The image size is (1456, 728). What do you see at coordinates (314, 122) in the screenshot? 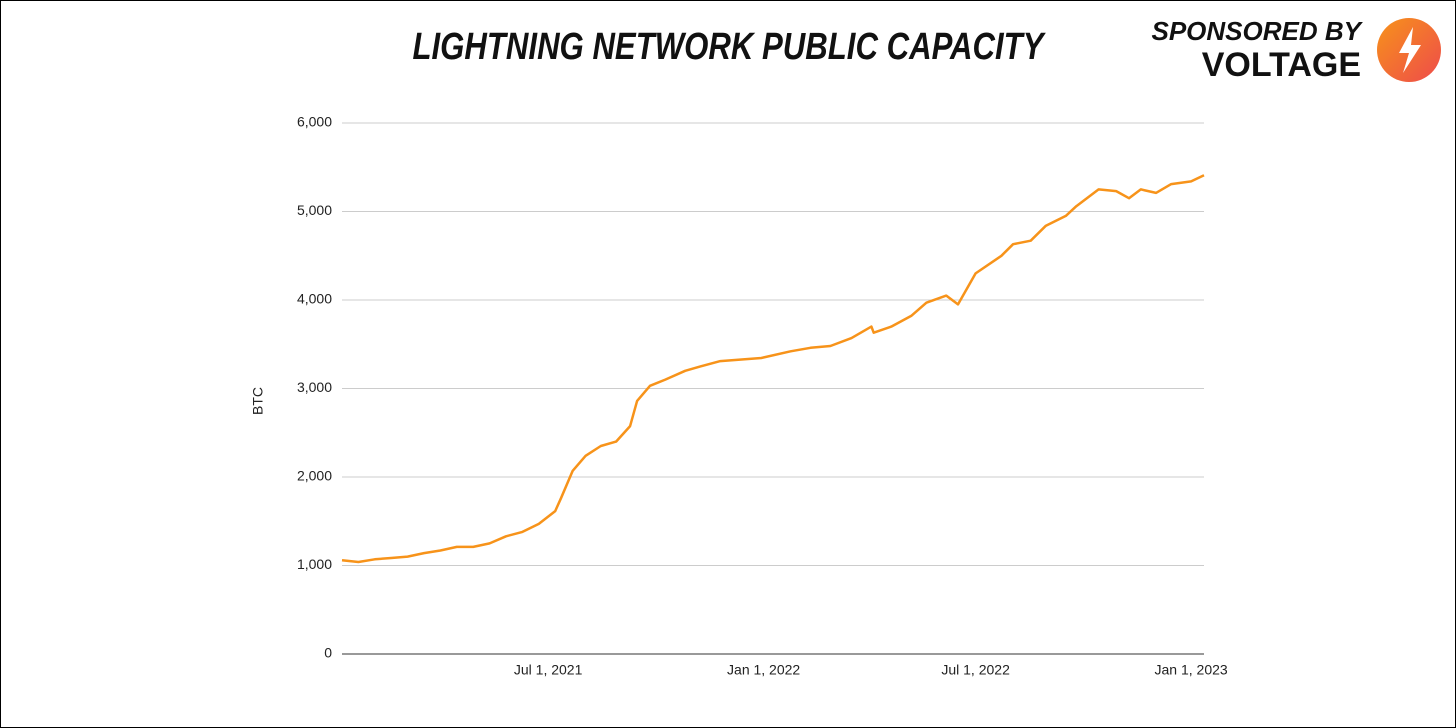
I see `y-tick-label: 6,000` at bounding box center [314, 122].